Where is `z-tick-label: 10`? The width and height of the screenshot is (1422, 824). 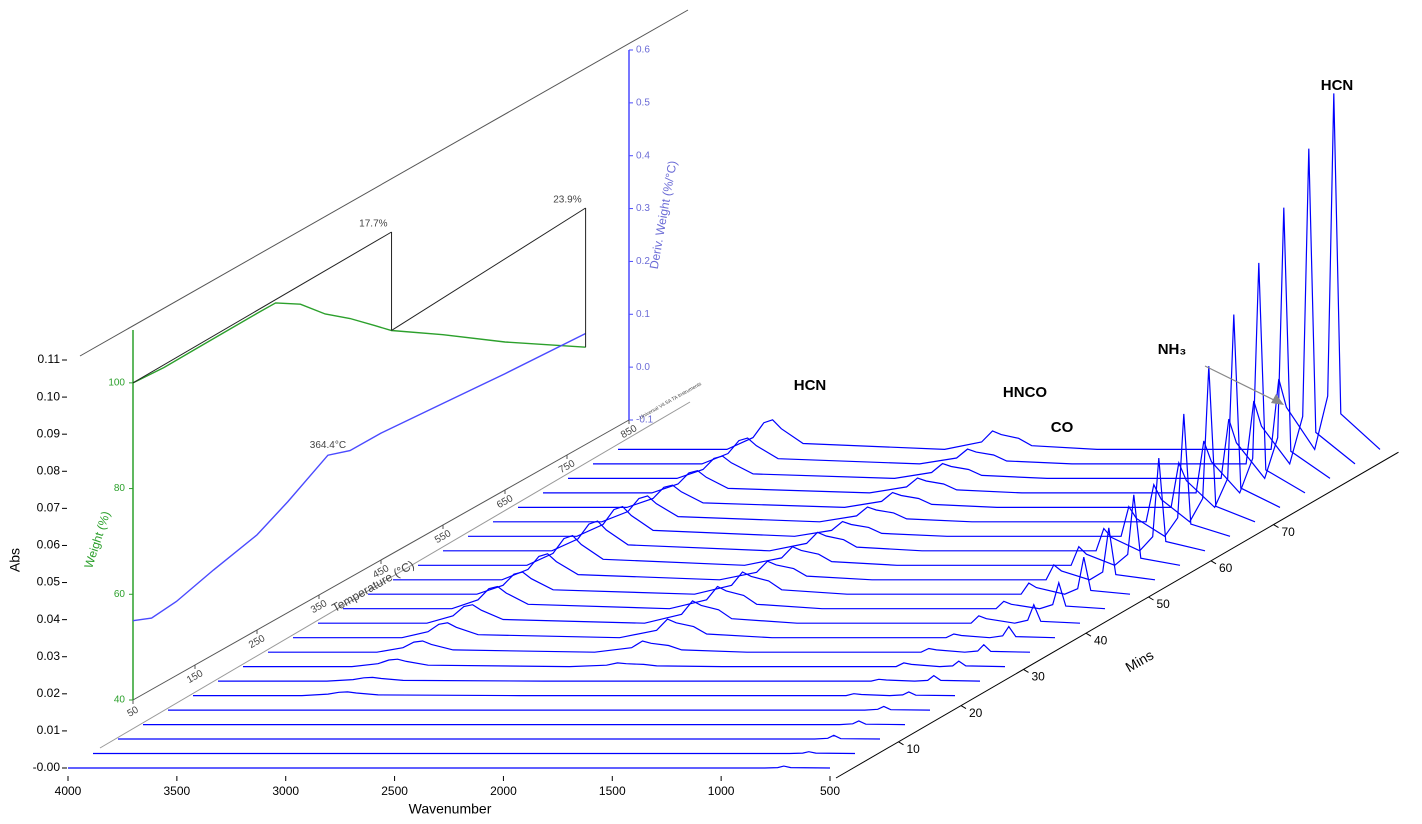 z-tick-label: 10 is located at coordinates (914, 749).